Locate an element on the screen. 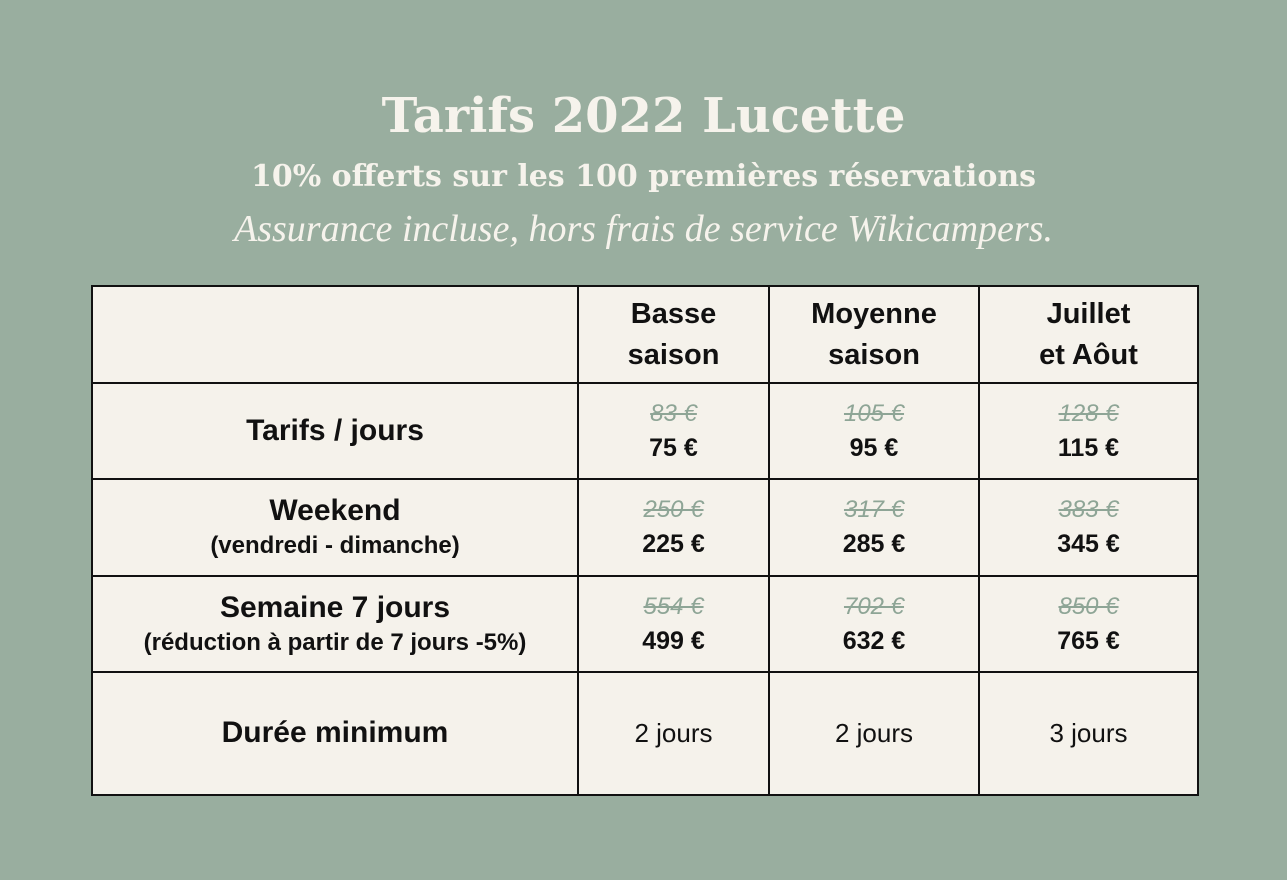 The image size is (1287, 880). old-price: 317 € is located at coordinates (874, 510).